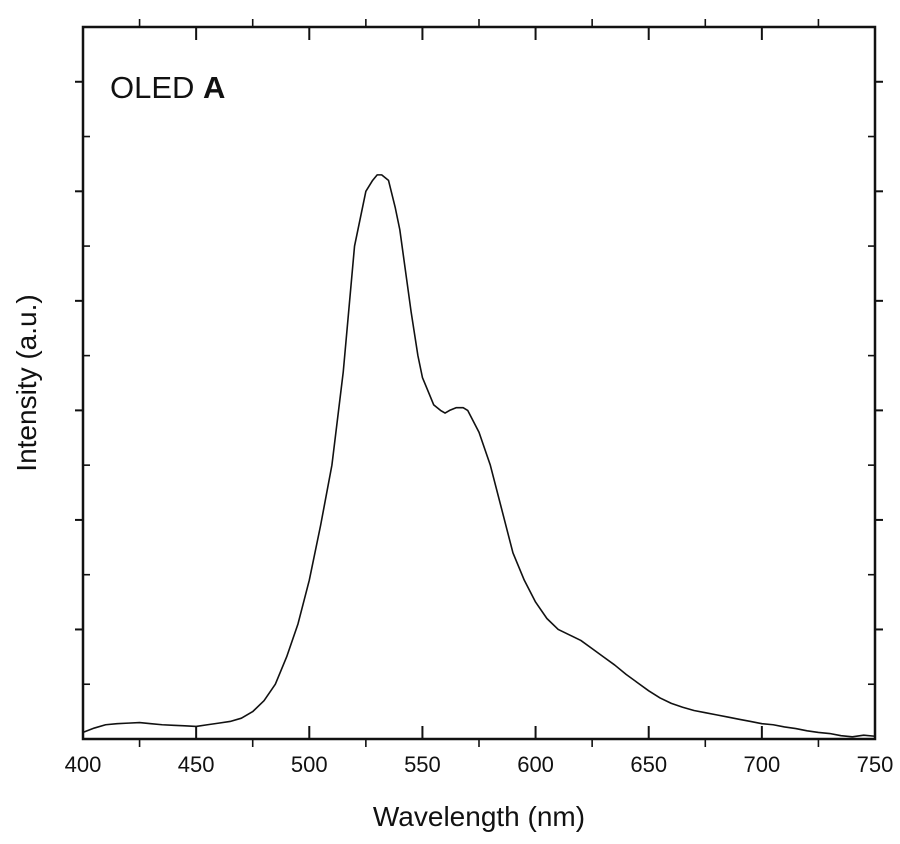 The height and width of the screenshot is (844, 900). I want to click on y-axis-title: Intensity (a.u.), so click(26, 382).